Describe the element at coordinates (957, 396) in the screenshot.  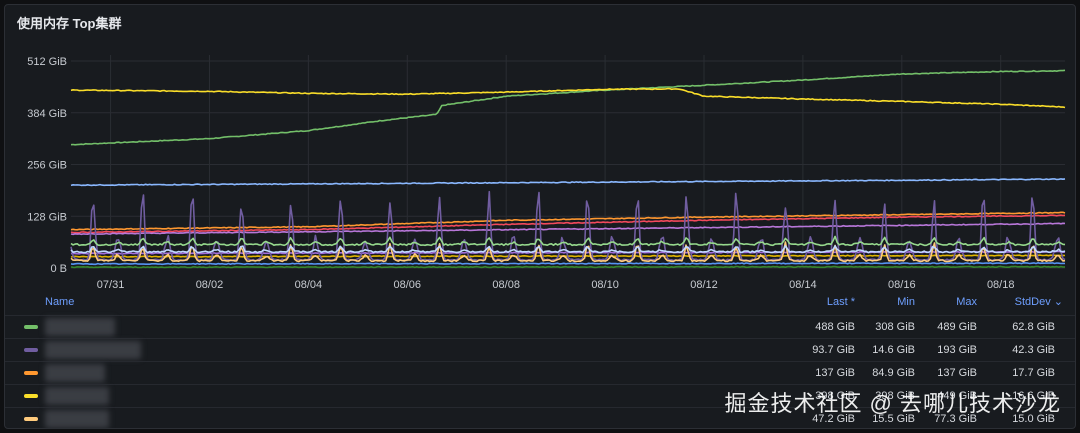
I see `legend-max-value: 449 GiB` at that location.